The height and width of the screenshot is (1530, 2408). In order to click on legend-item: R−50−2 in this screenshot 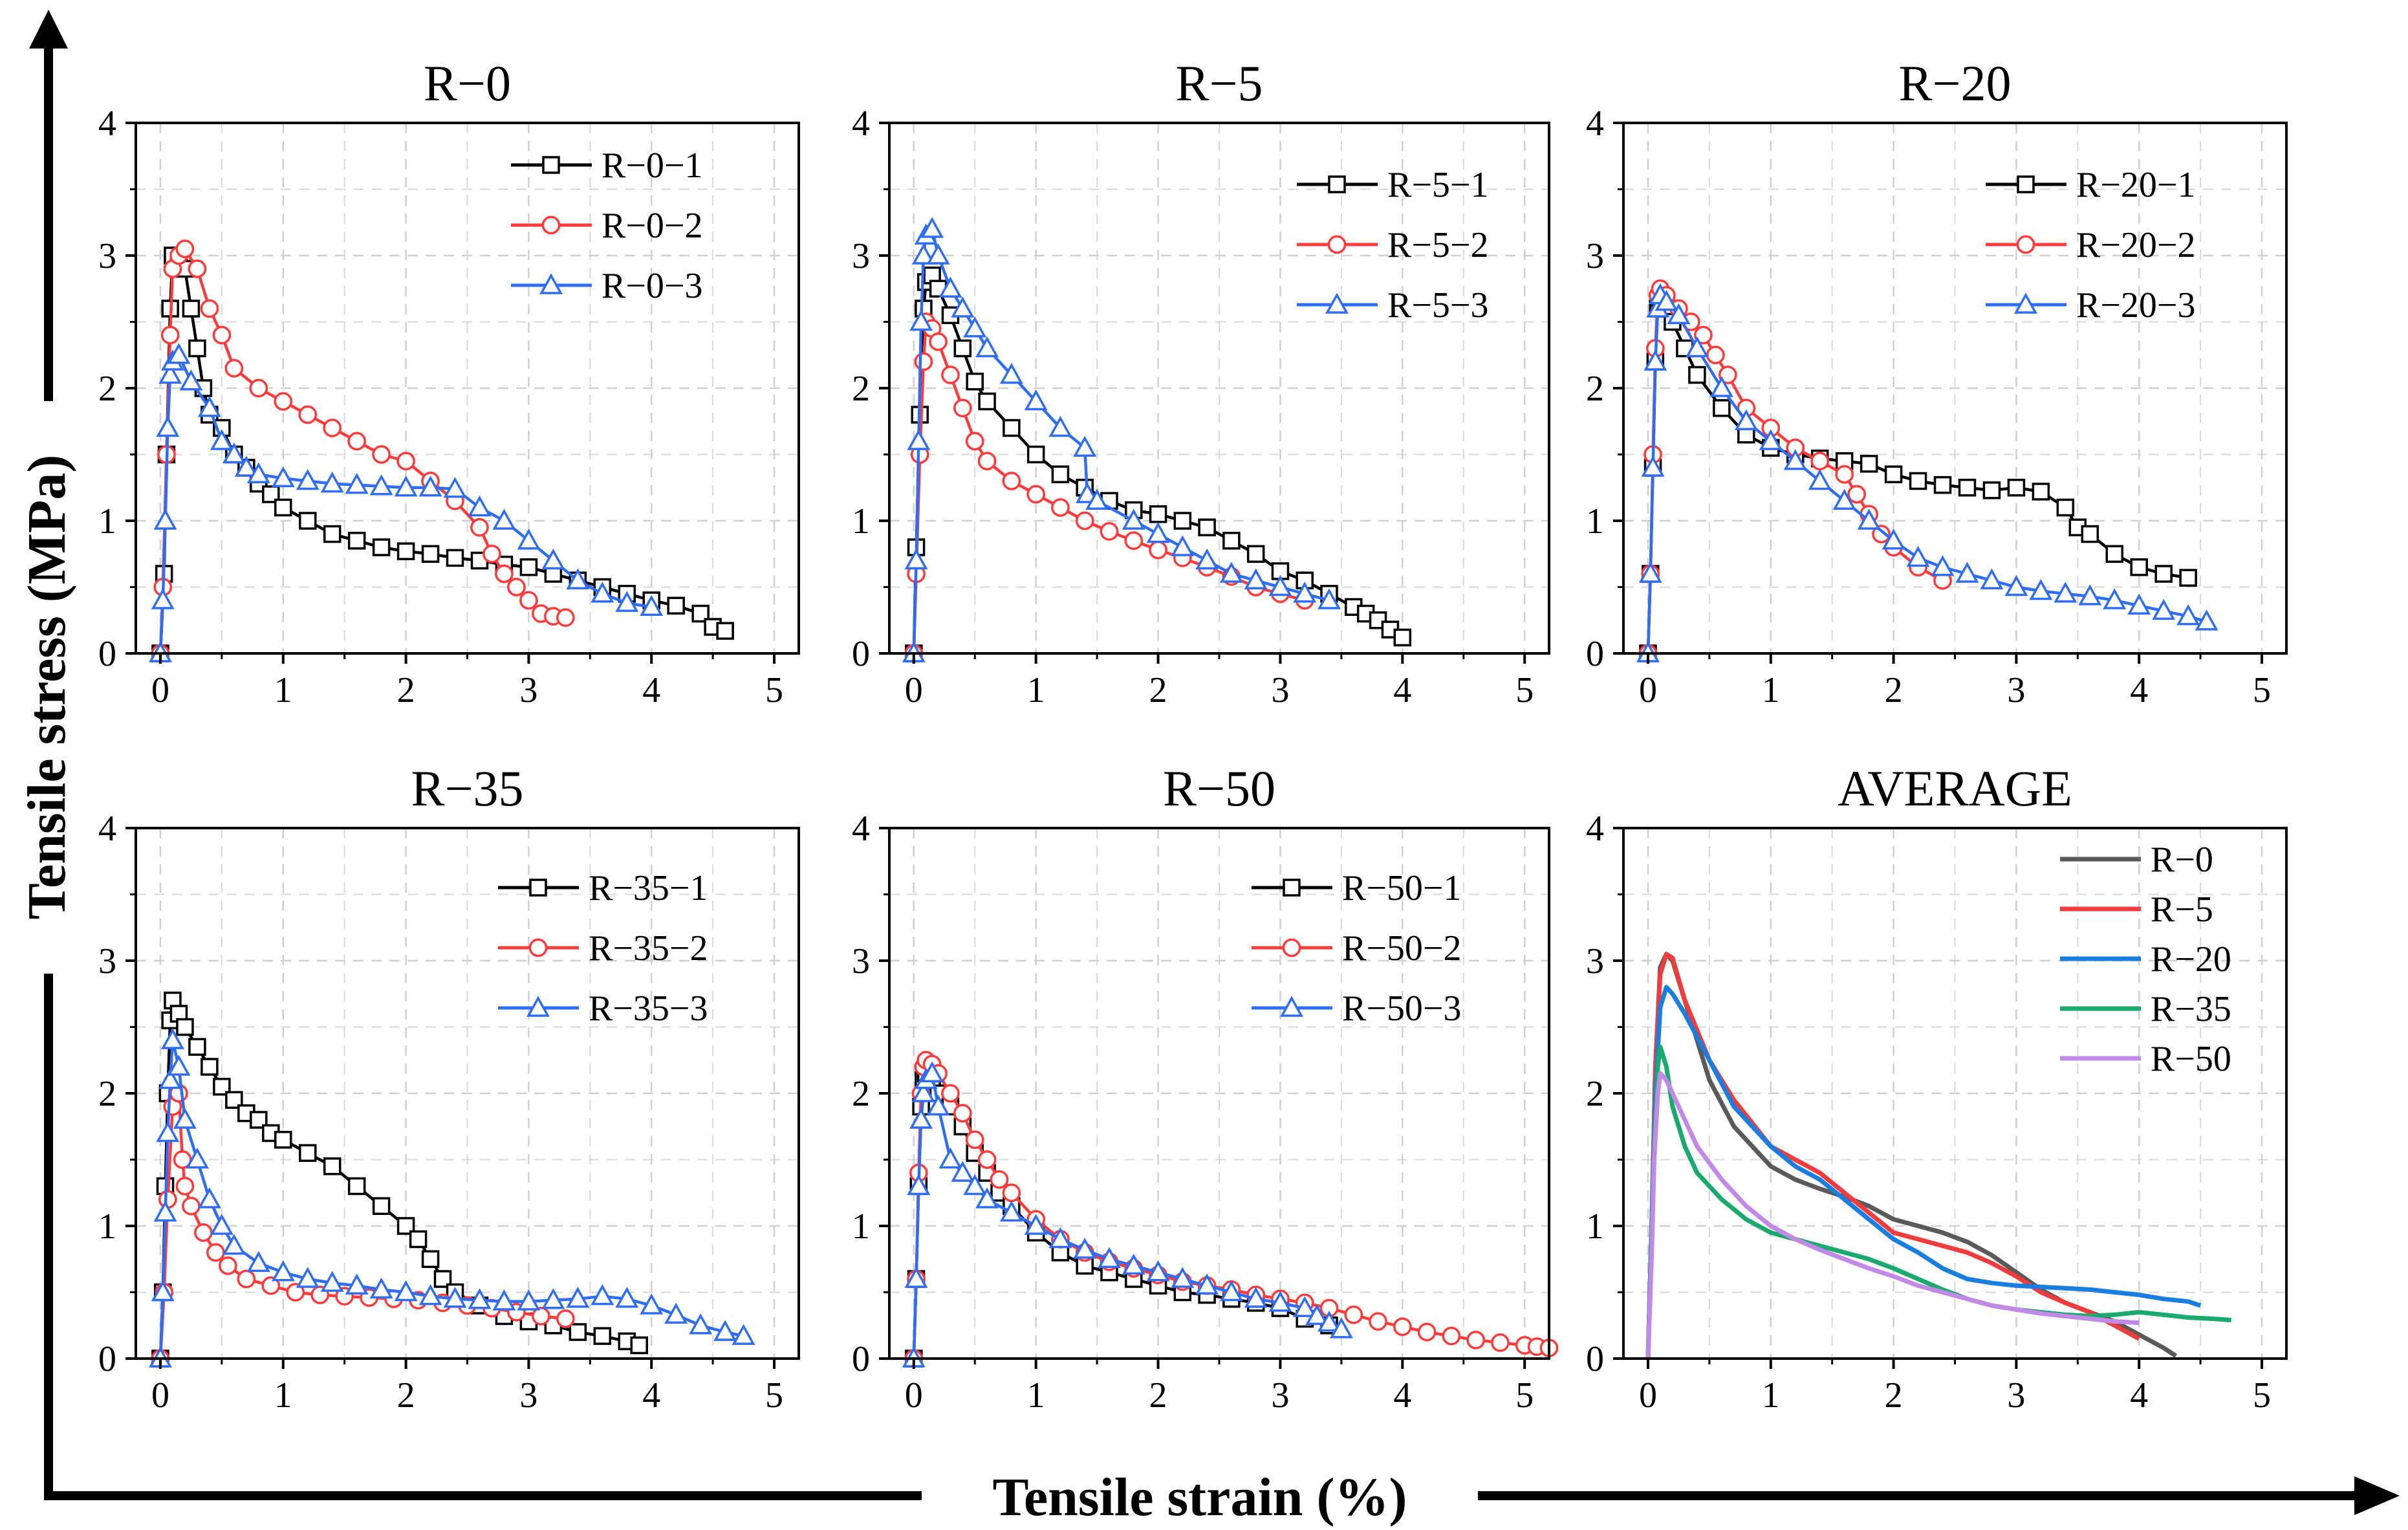, I will do `click(1357, 948)`.